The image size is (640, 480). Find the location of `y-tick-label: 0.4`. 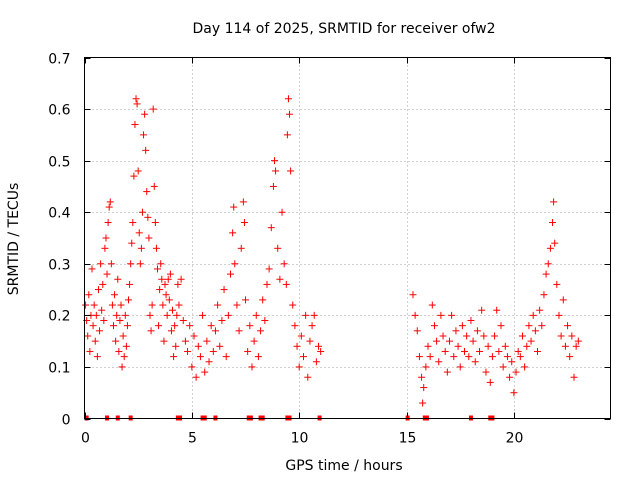

y-tick-label: 0.4 is located at coordinates (59, 214).